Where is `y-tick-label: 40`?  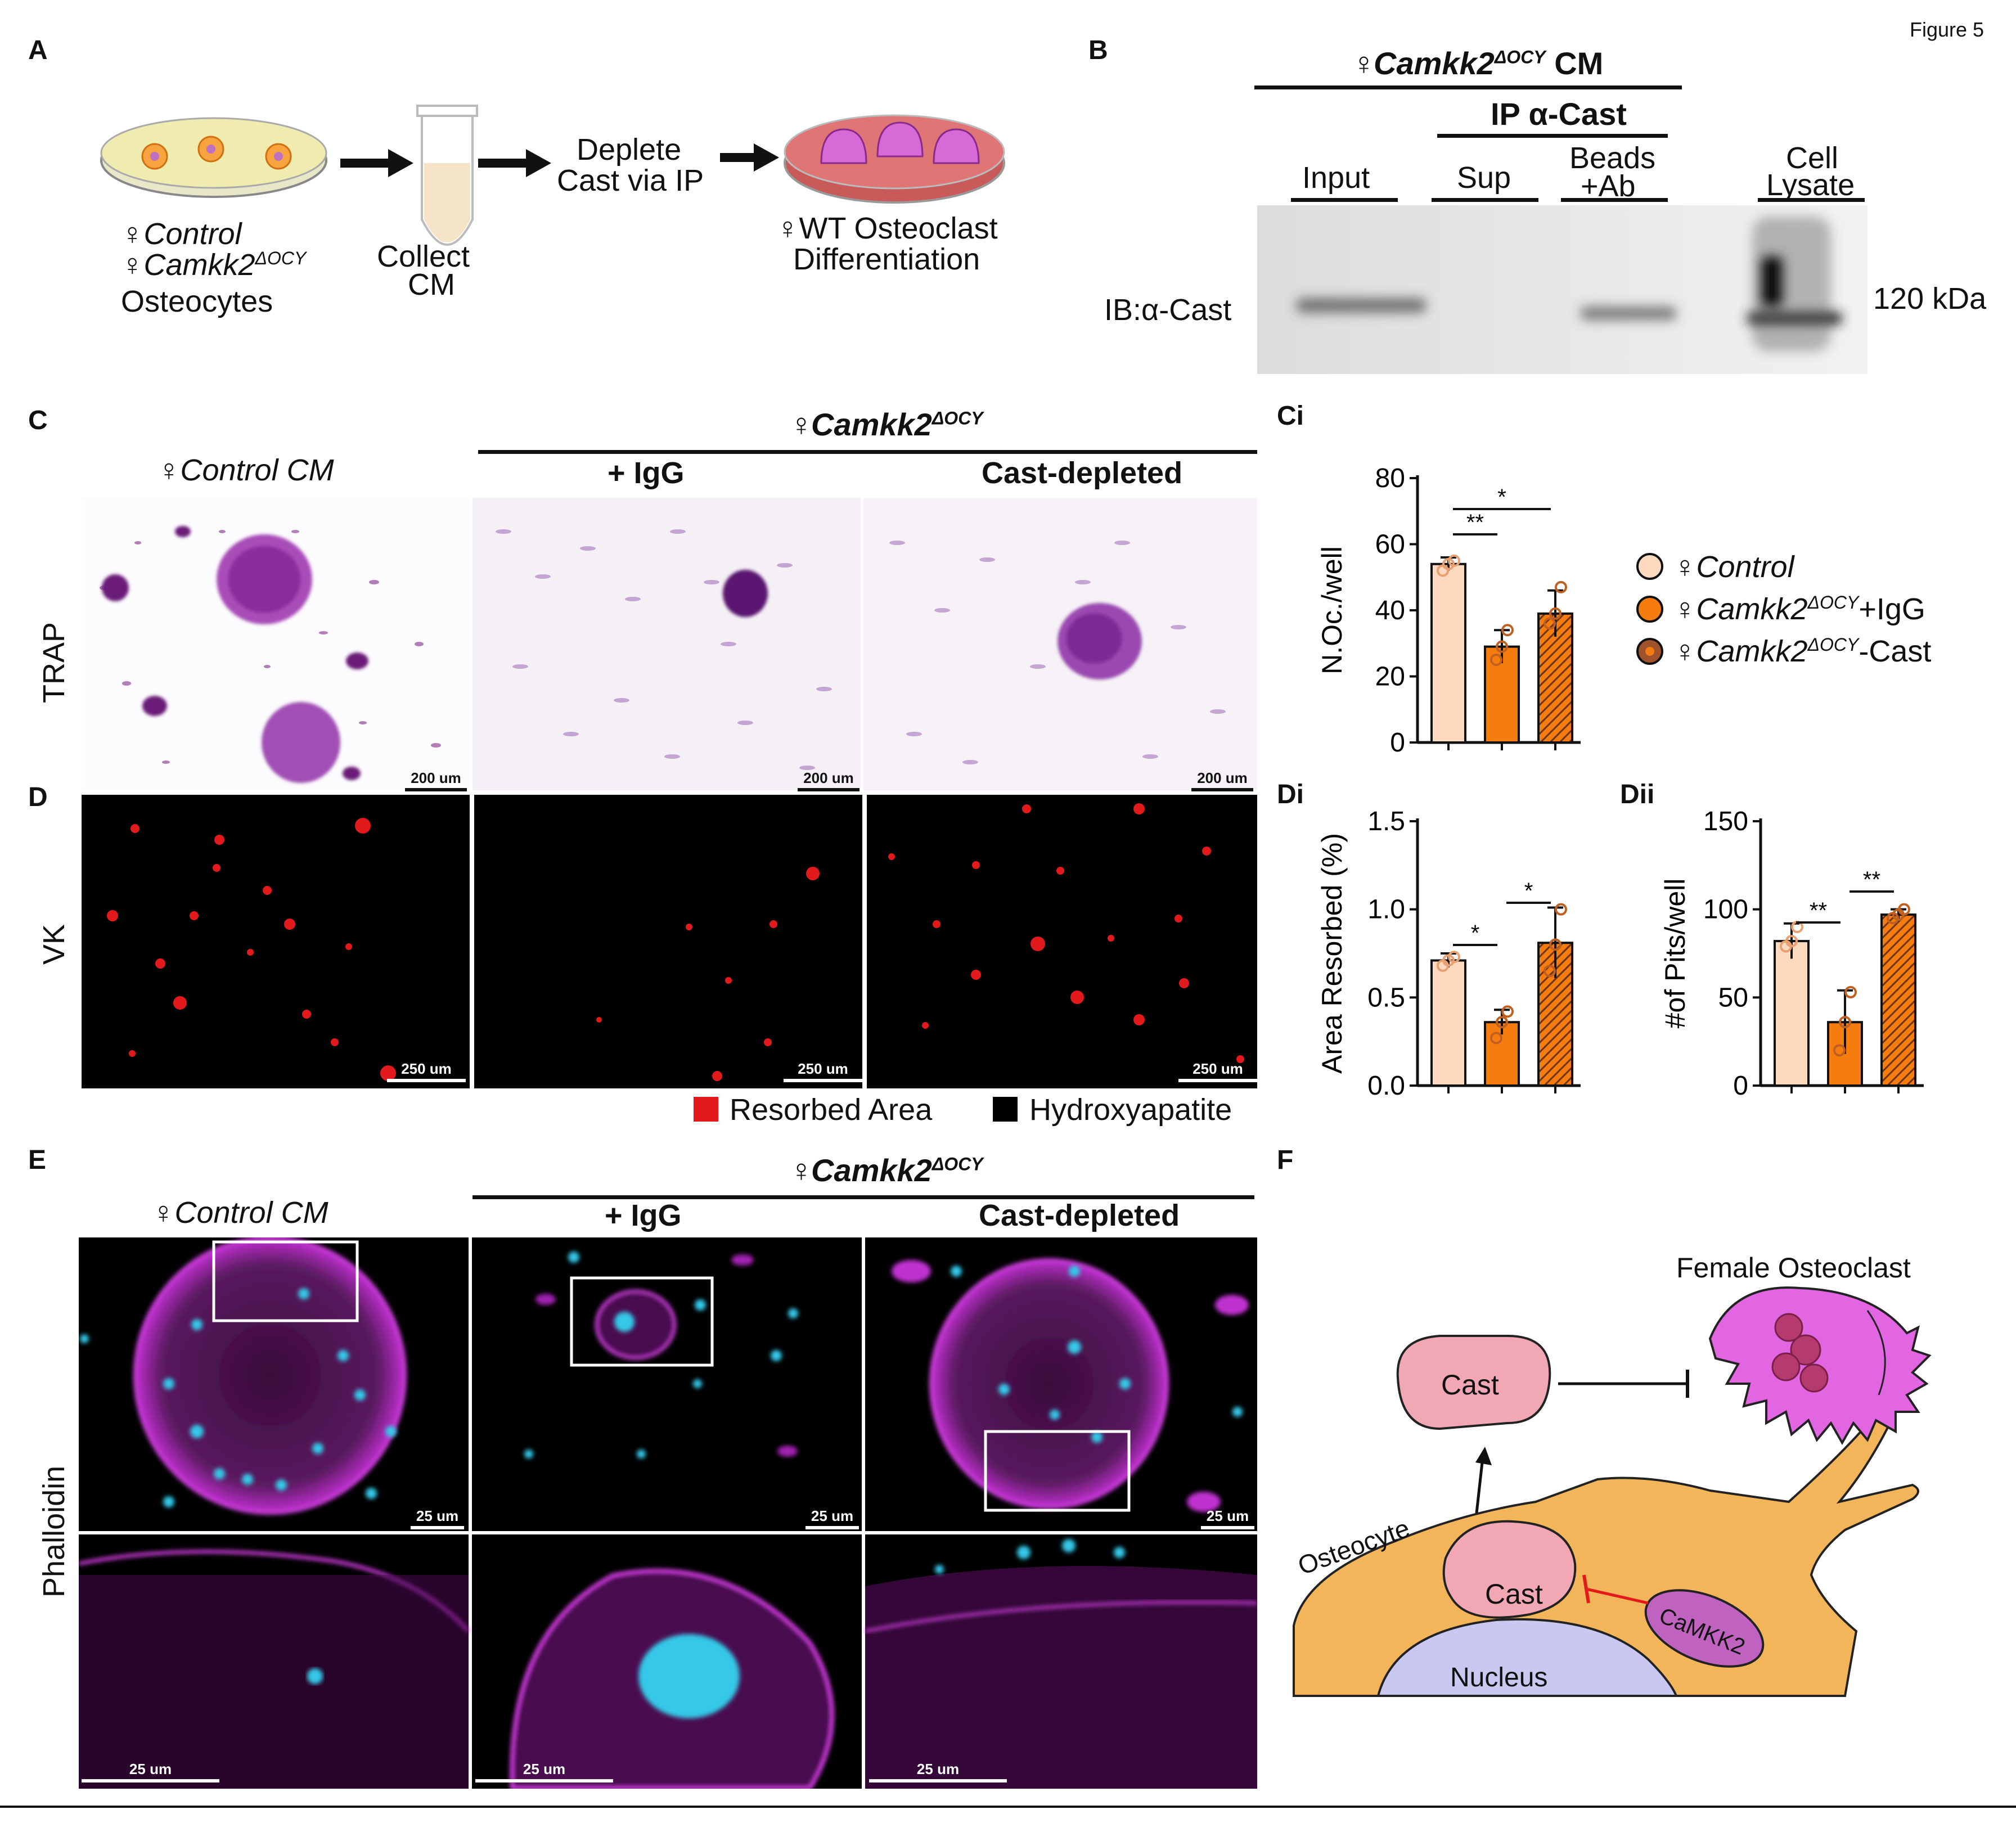
y-tick-label: 40 is located at coordinates (1390, 610).